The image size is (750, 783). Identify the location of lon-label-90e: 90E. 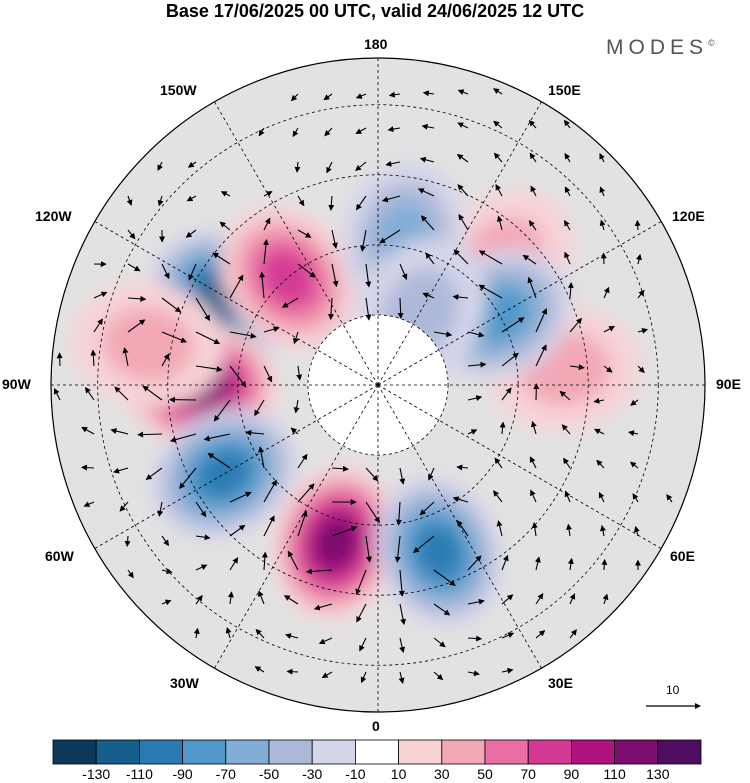
(728, 384).